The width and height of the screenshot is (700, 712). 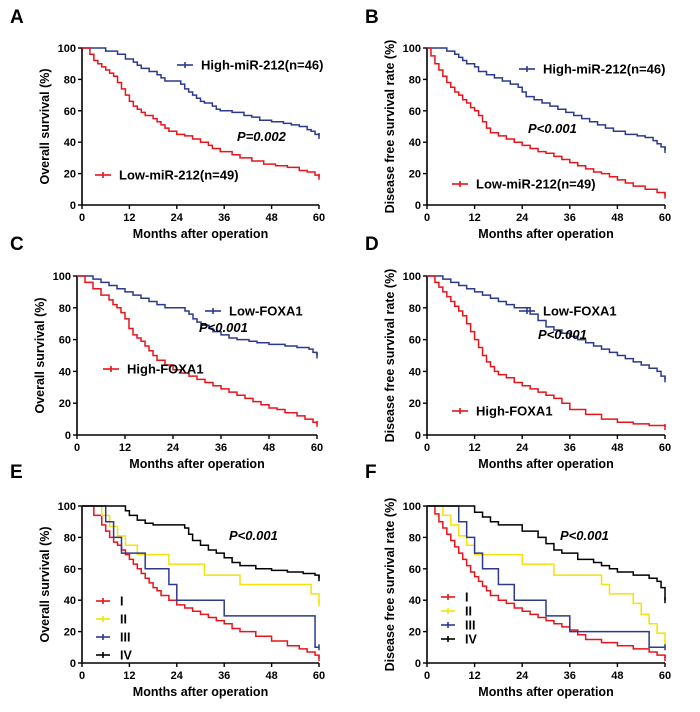 What do you see at coordinates (372, 17) in the screenshot?
I see `panel-label: B` at bounding box center [372, 17].